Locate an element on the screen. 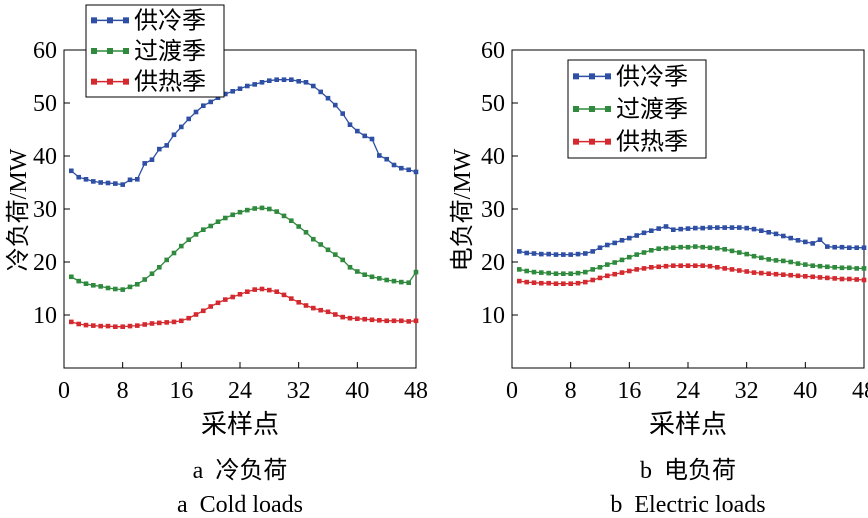 Image resolution: width=868 pixels, height=518 pixels. x-tick-label: 40 is located at coordinates (805, 391).